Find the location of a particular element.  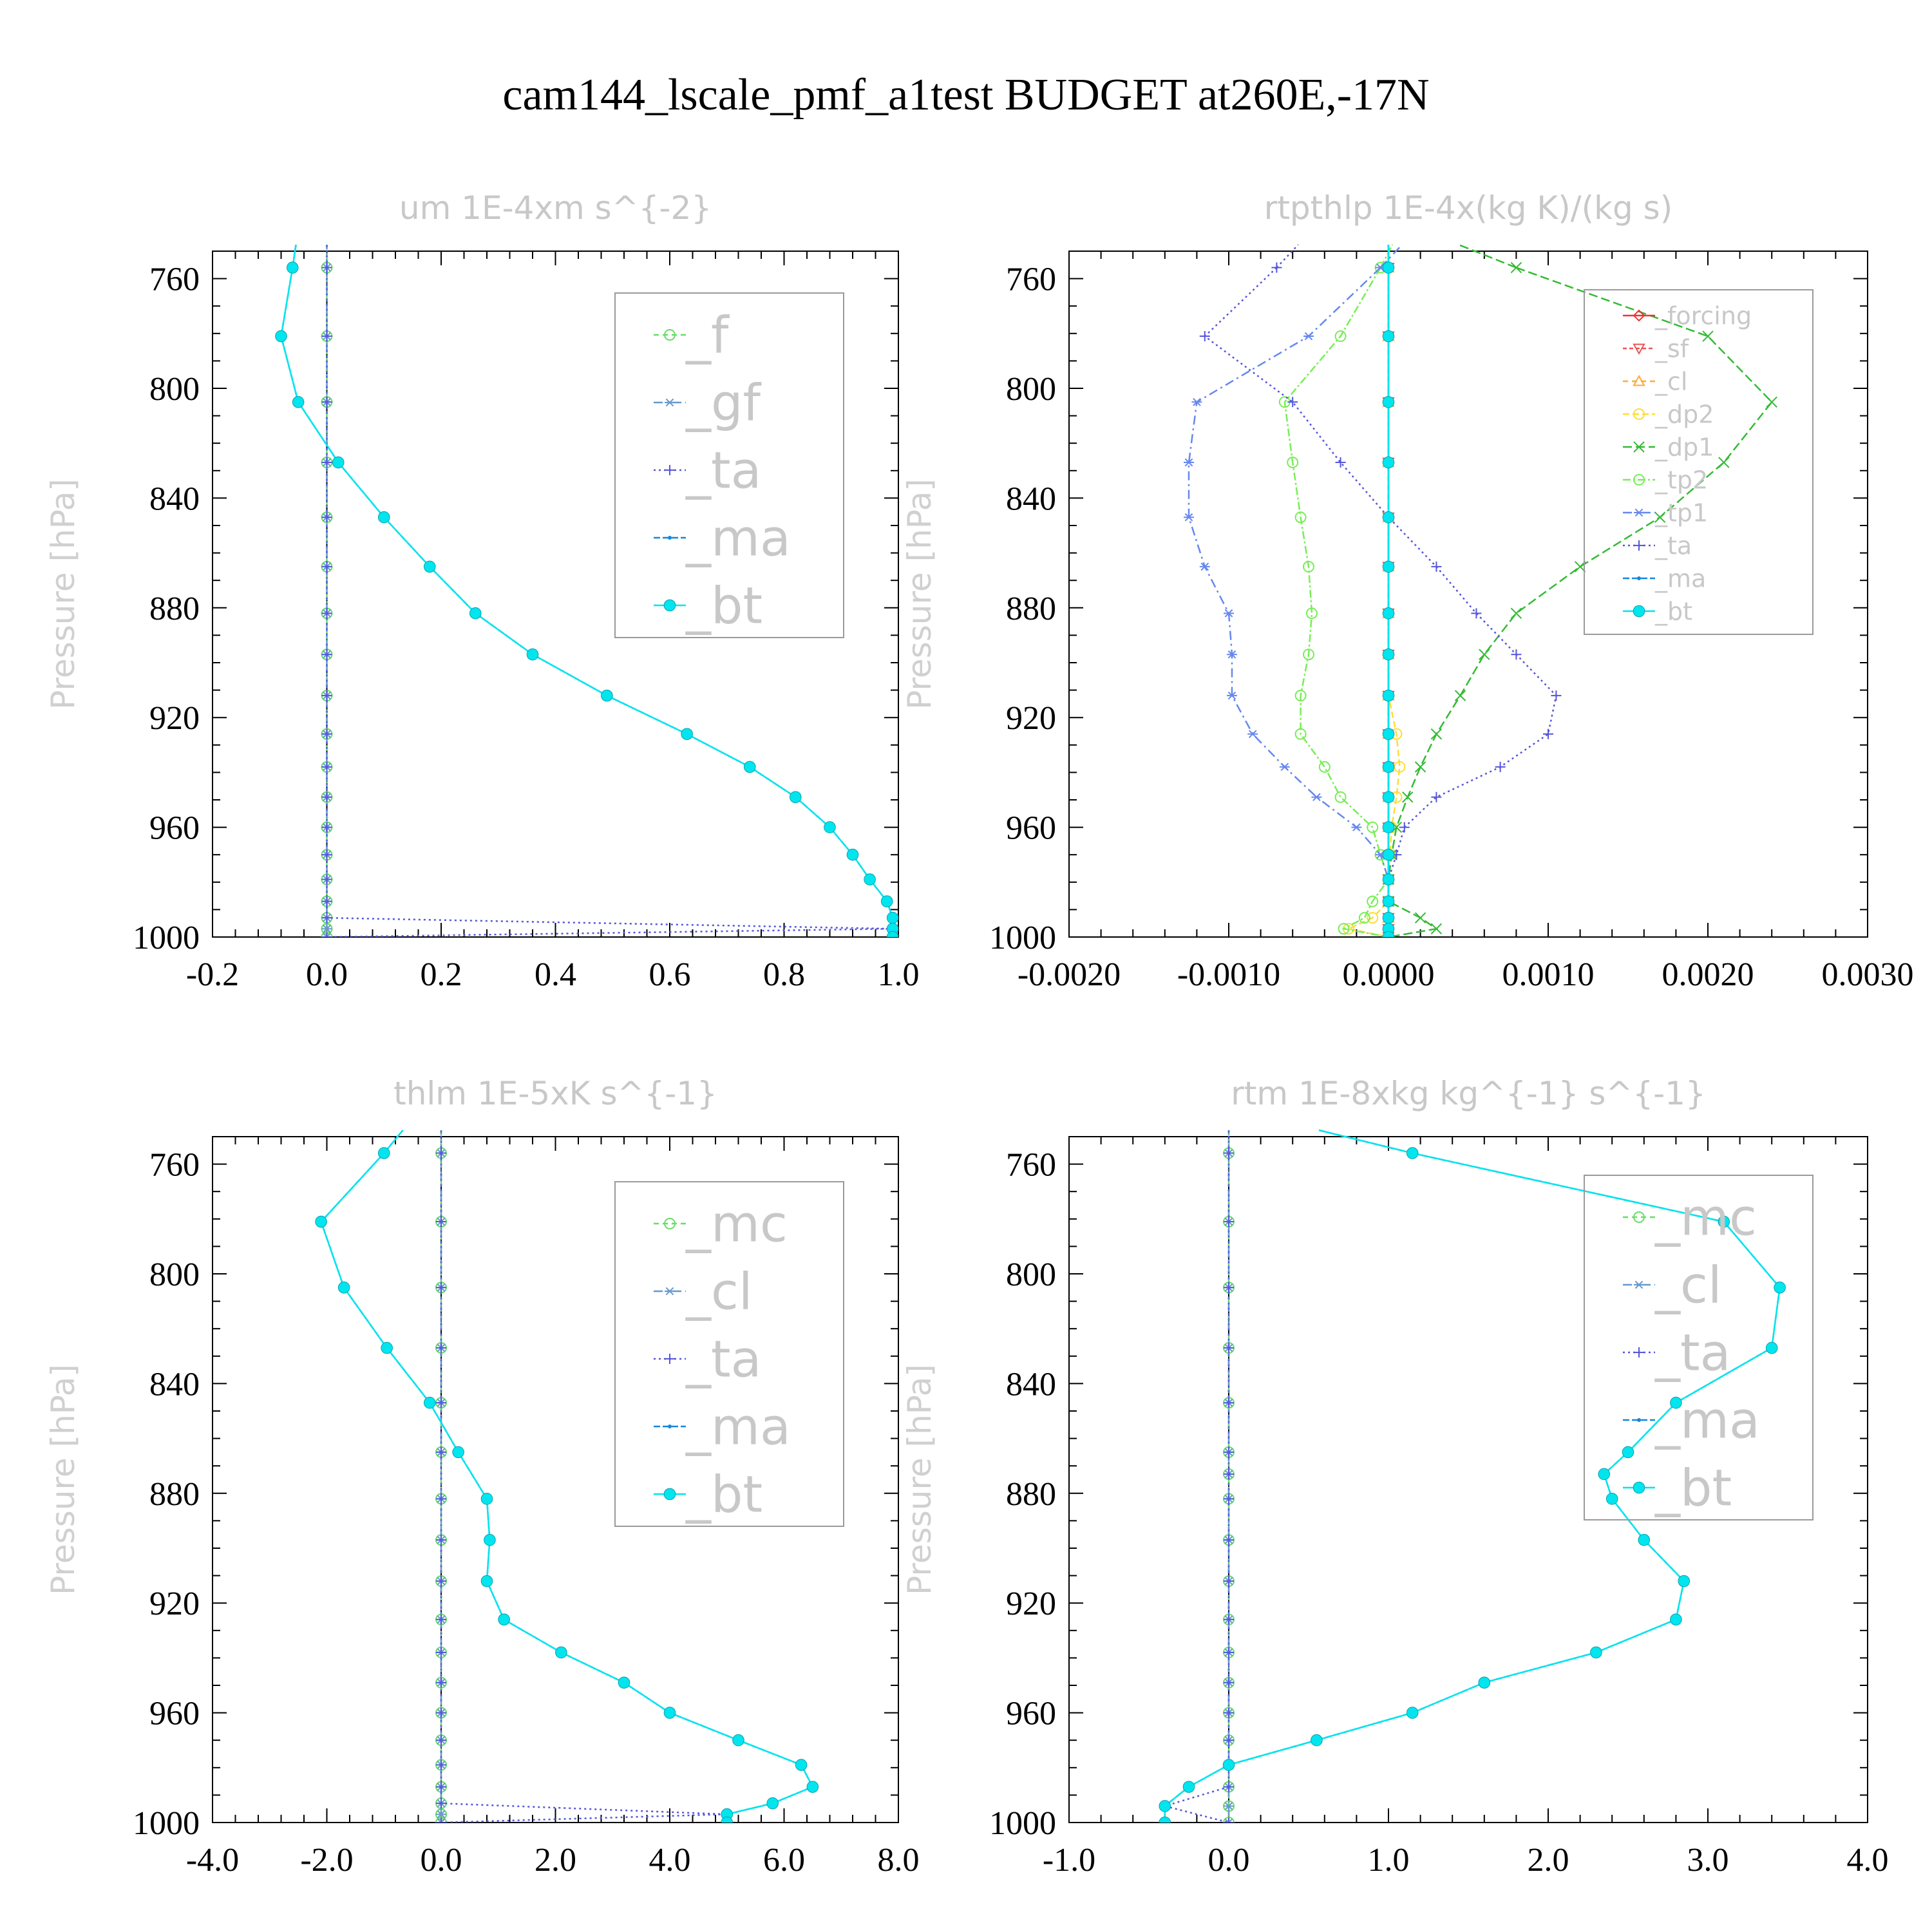

legend-box is located at coordinates (1699, 1347).